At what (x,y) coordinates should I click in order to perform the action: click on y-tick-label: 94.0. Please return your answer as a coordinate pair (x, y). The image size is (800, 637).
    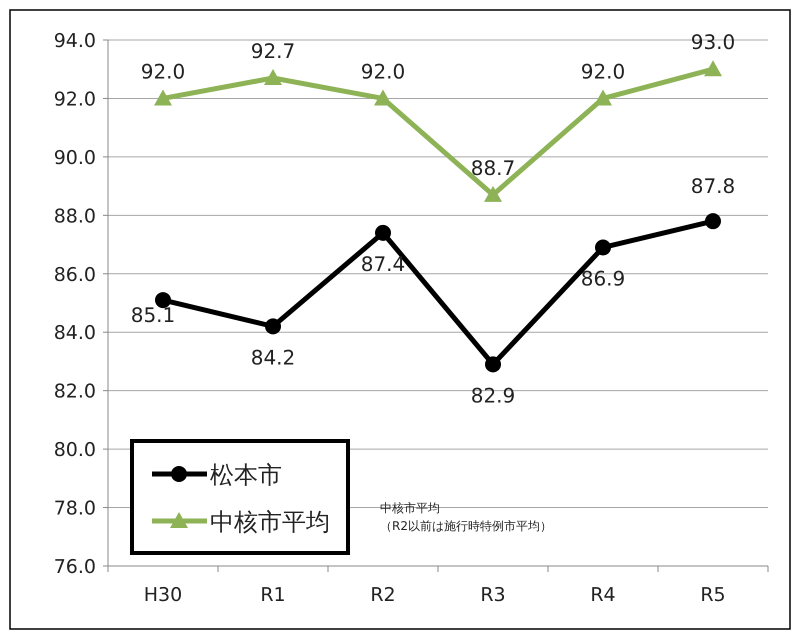
    Looking at the image, I should click on (75, 41).